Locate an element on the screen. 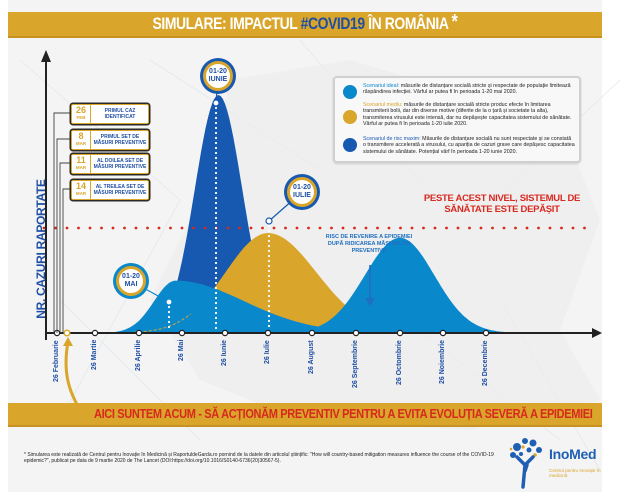 The height and width of the screenshot is (494, 622). event-day: 14 is located at coordinates (80, 186).